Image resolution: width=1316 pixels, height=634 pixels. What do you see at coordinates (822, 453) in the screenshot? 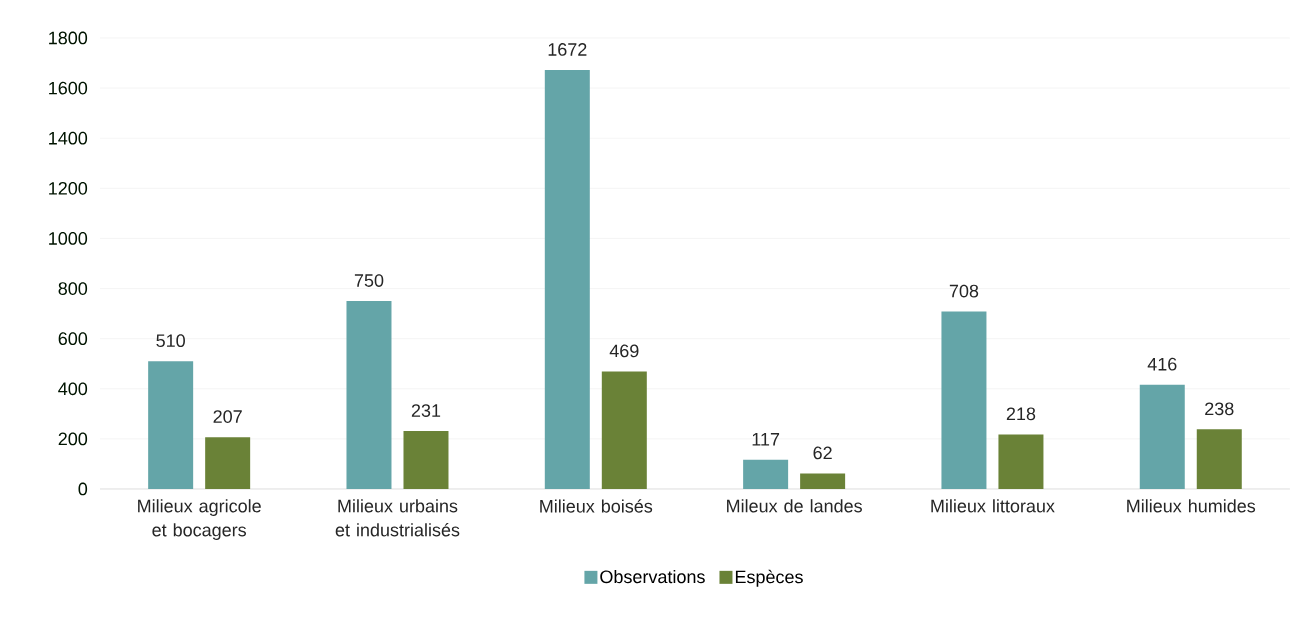
I see `data-label: 62` at bounding box center [822, 453].